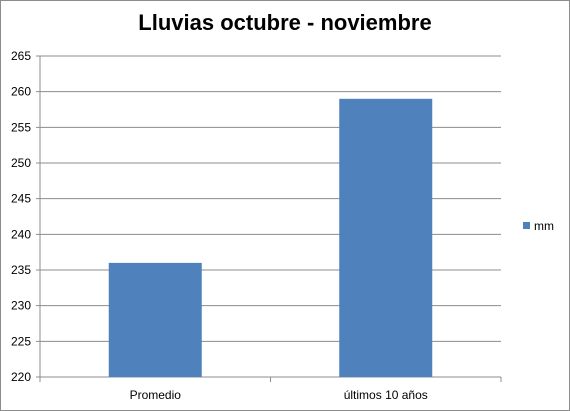 The height and width of the screenshot is (411, 570). I want to click on chart-title: Lluvias octubre - noviembre, so click(285, 22).